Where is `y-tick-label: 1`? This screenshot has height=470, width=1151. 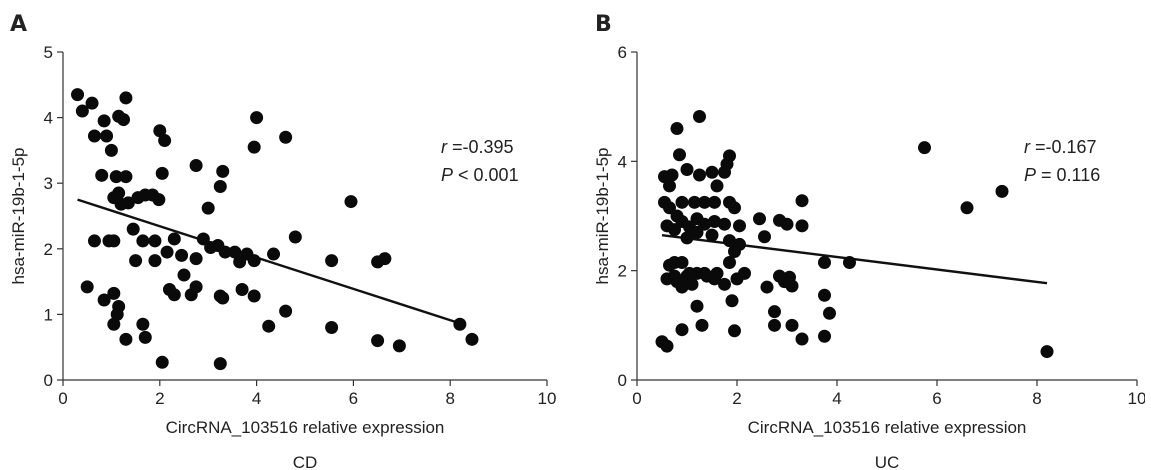 y-tick-label: 1 is located at coordinates (48, 314).